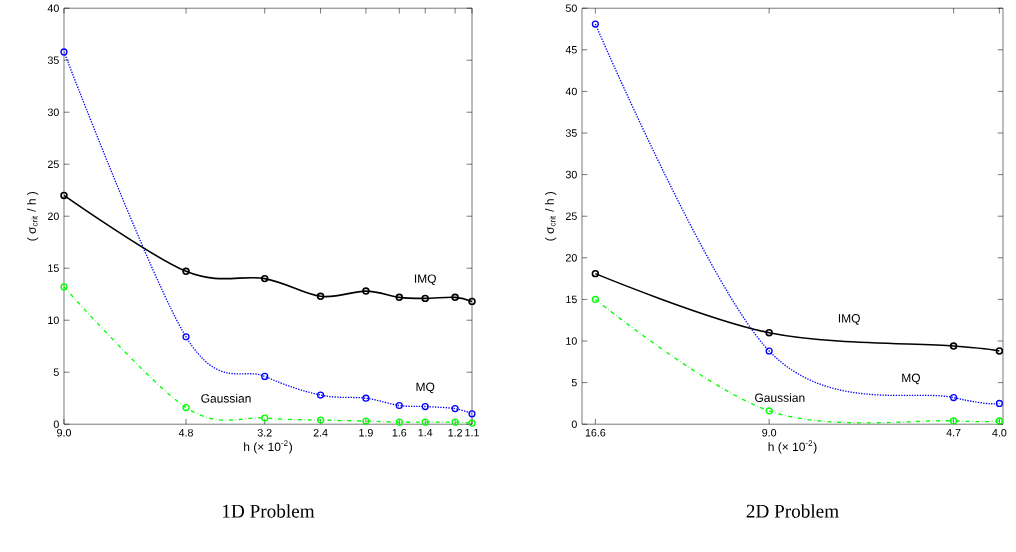  Describe the element at coordinates (185, 432) in the screenshot. I see `x-tick-label: 4.8` at that location.